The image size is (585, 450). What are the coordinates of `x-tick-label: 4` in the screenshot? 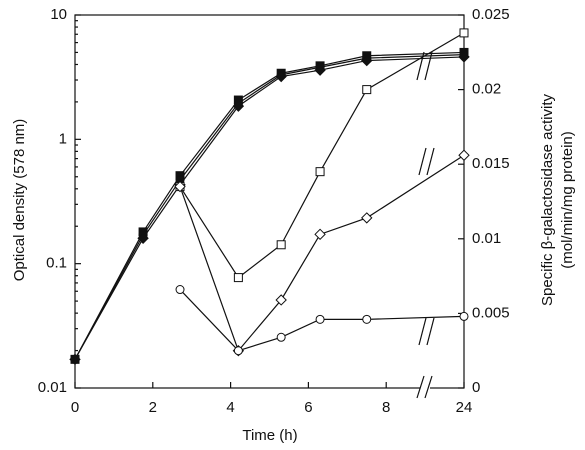 It's located at (230, 407).